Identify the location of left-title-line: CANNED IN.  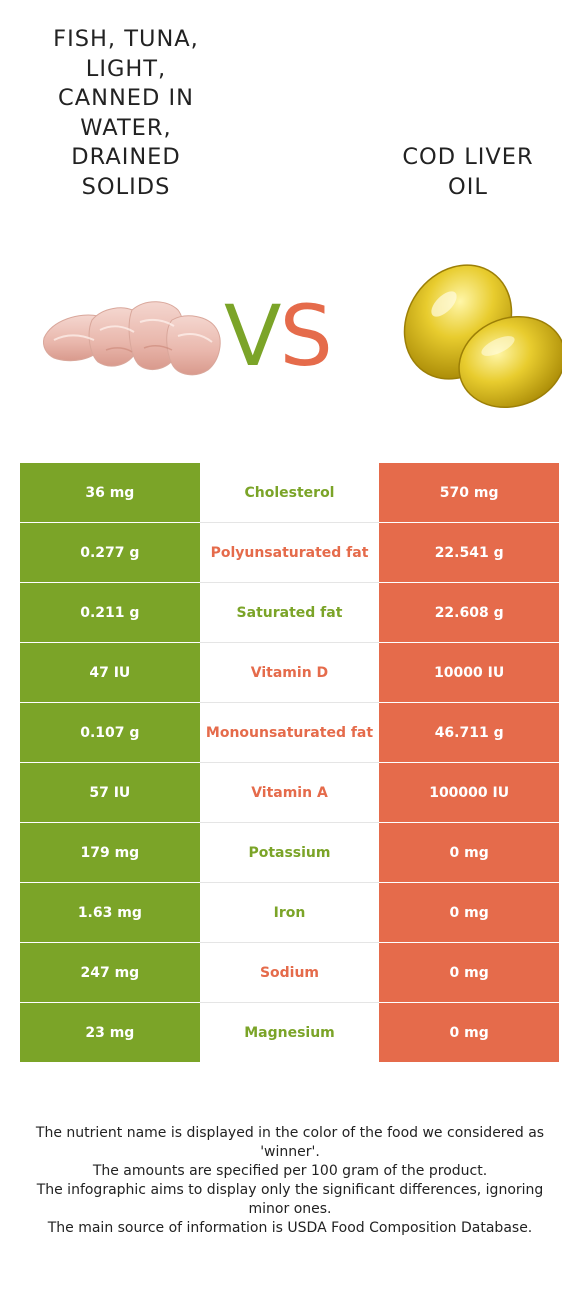
(126, 98).